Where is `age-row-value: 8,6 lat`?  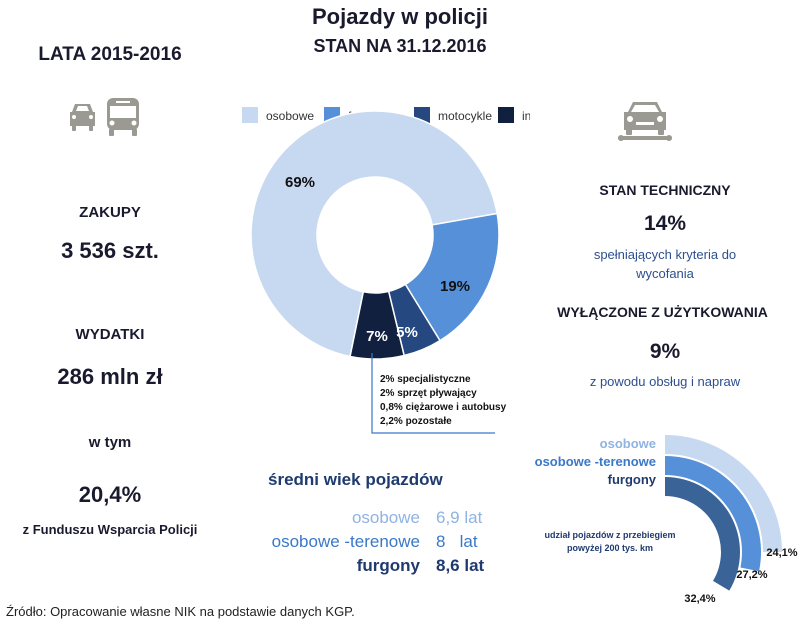
age-row-value: 8,6 lat is located at coordinates (460, 565).